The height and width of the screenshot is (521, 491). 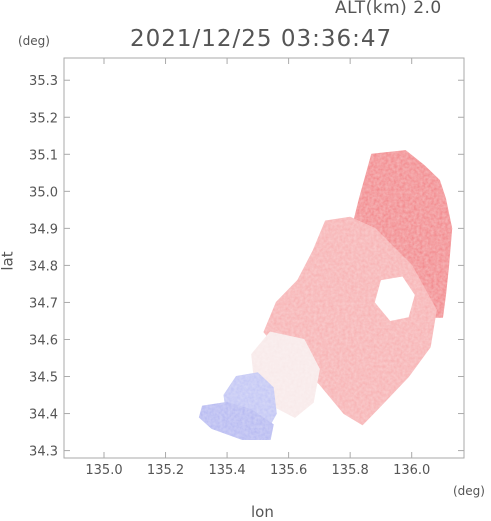 What do you see at coordinates (350, 470) in the screenshot?
I see `x-tick-label: 135.8` at bounding box center [350, 470].